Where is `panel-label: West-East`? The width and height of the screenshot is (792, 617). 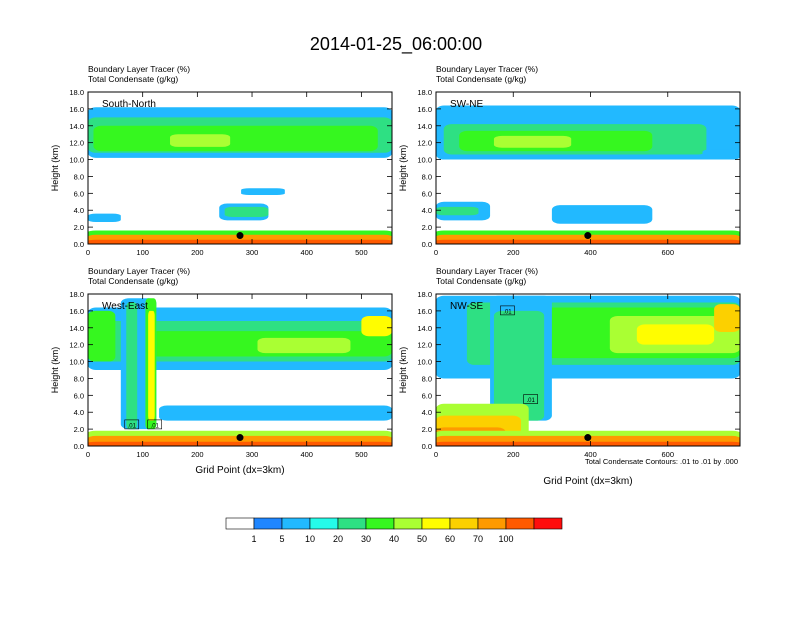
panel-label: West-East is located at coordinates (125, 306).